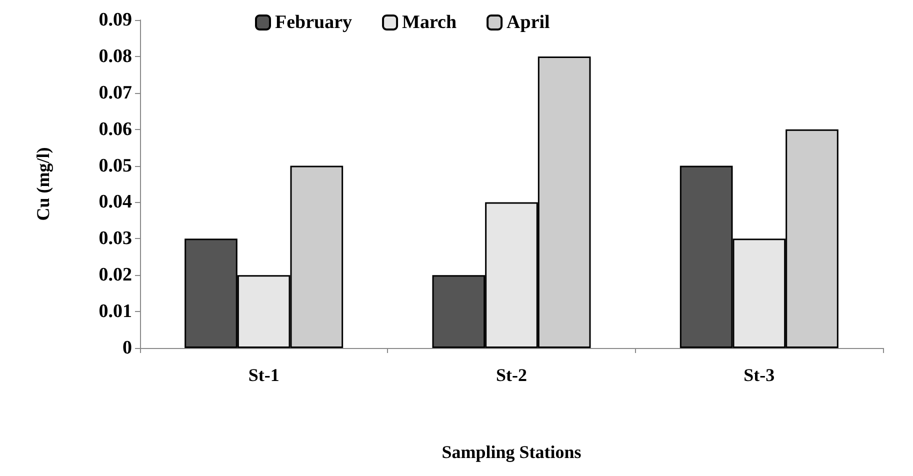  What do you see at coordinates (264, 375) in the screenshot?
I see `x-tick-label: St-1` at bounding box center [264, 375].